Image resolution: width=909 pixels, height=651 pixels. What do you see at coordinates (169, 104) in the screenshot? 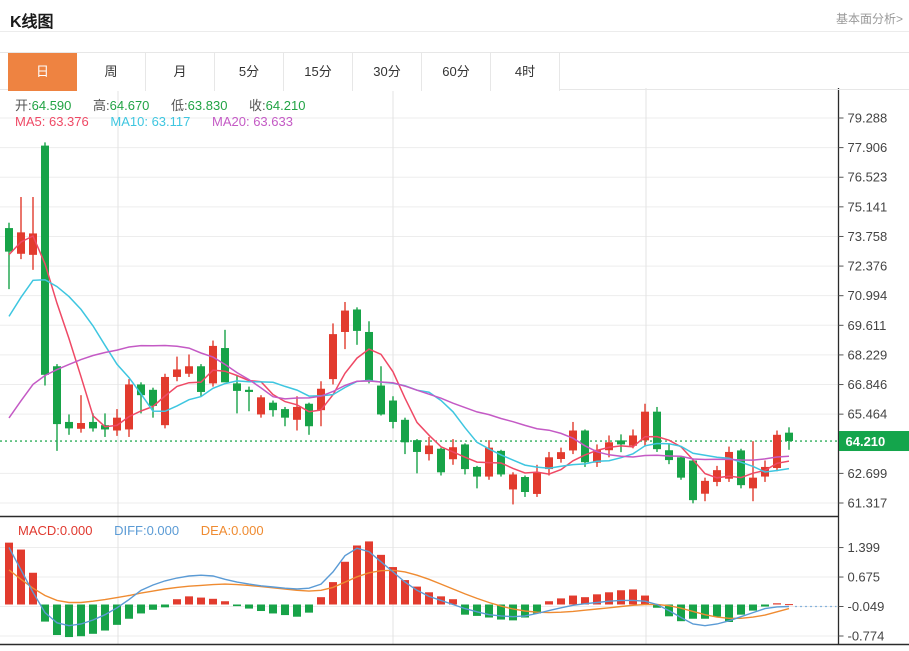
I see `ohlc-legend: 开:64.590 高:64.670 低:63.830 收:64.210` at bounding box center [169, 104].